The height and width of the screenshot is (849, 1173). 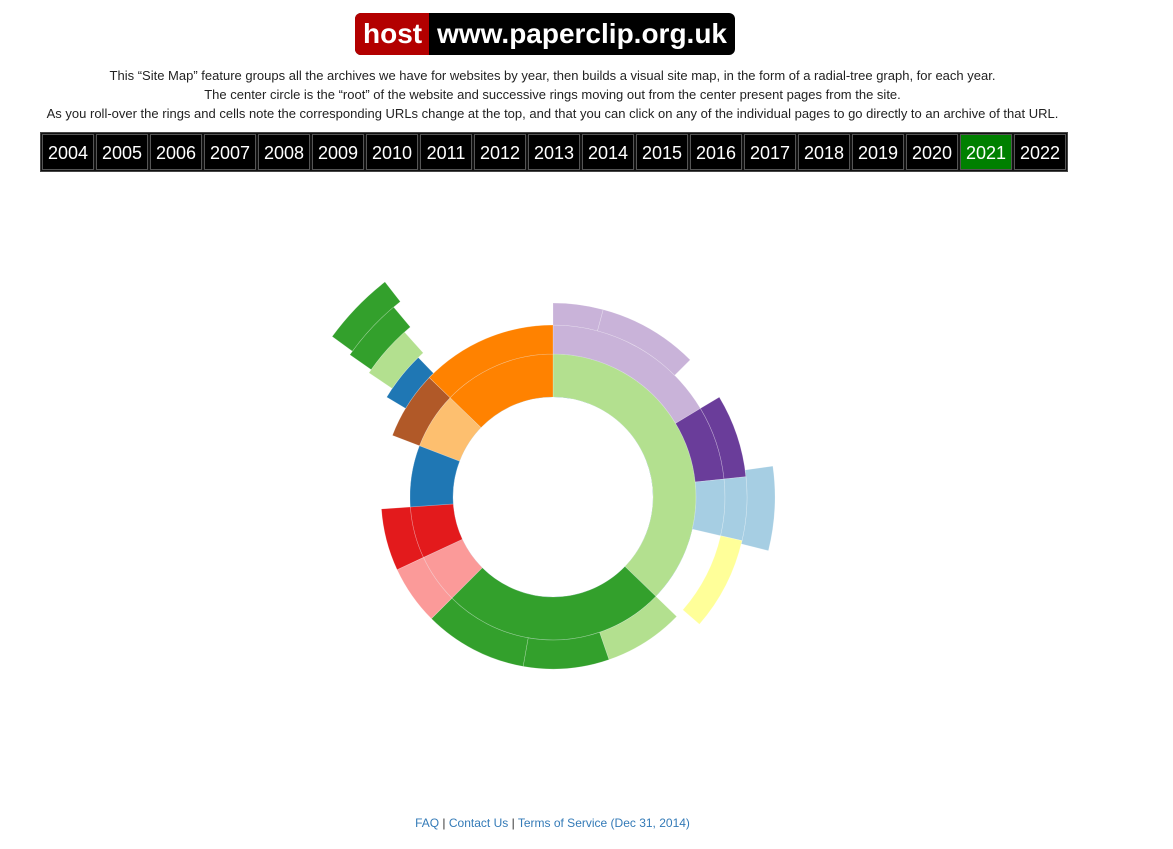 I want to click on site-header: host www.paperclip.org.uk, so click(x=545, y=34).